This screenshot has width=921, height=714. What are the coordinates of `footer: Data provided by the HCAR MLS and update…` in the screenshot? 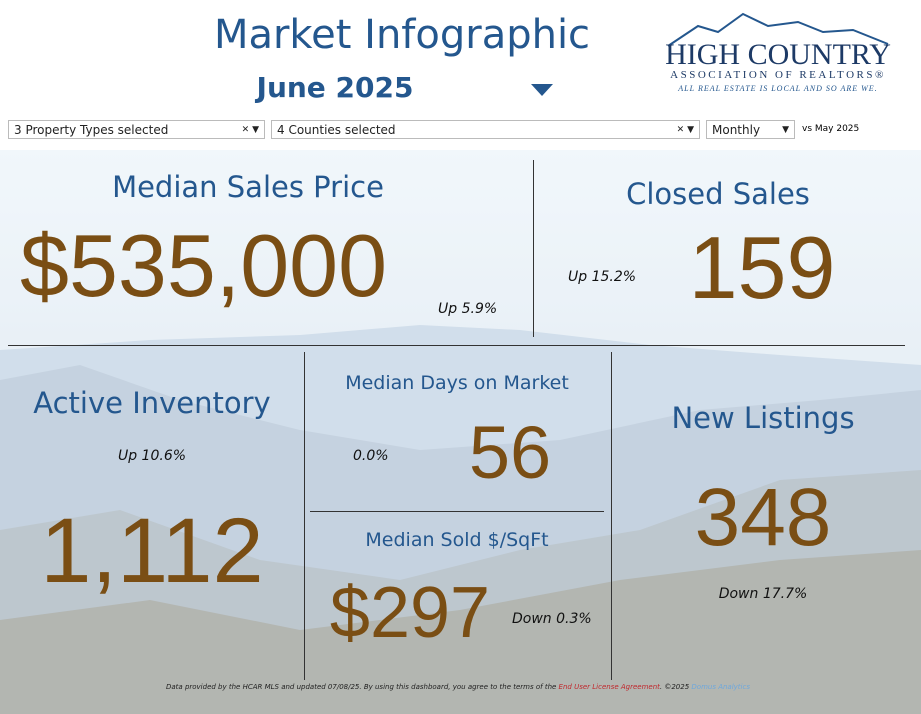 It's located at (458, 687).